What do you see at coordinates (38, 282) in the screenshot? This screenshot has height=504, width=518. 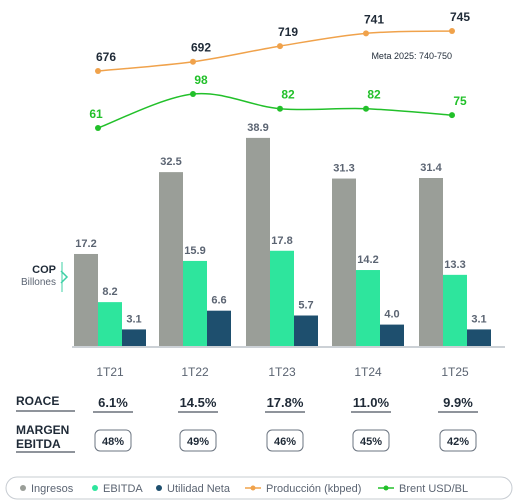 I see `unit-label-line2: Billones` at bounding box center [38, 282].